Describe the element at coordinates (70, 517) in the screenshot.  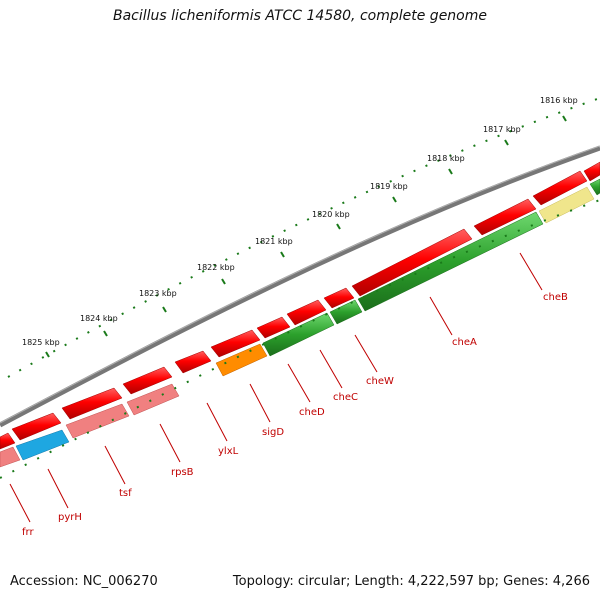
I see `gene-label-pyrH: pyrH` at that location.